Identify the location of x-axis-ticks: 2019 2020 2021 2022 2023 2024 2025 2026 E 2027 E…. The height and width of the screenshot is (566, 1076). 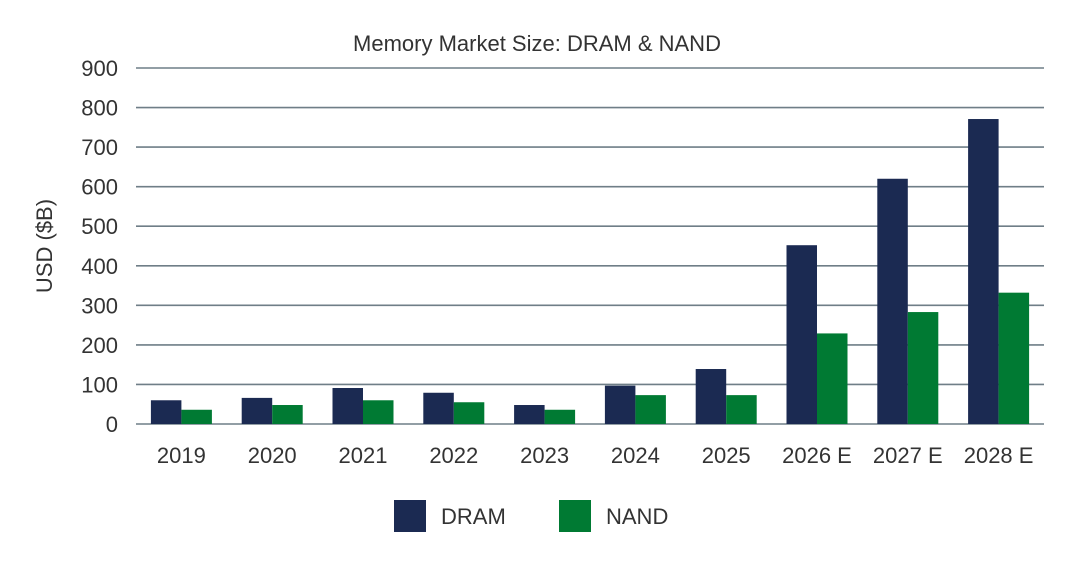
(595, 455).